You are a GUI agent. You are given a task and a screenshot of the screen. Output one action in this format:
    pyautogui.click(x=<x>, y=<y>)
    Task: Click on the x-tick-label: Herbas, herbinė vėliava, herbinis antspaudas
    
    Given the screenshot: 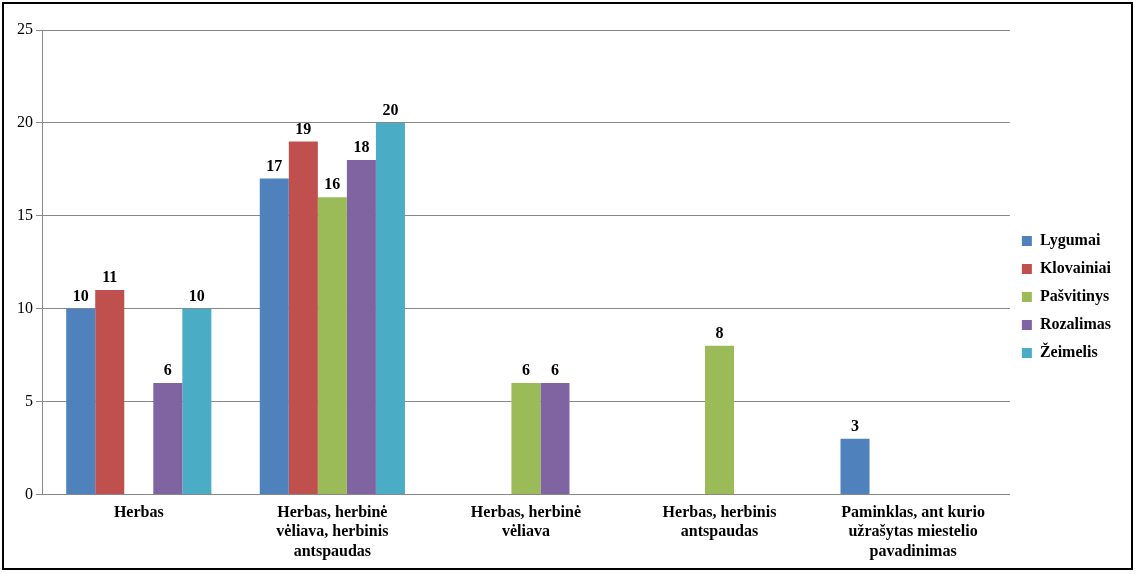 What is the action you would take?
    pyautogui.click(x=332, y=531)
    